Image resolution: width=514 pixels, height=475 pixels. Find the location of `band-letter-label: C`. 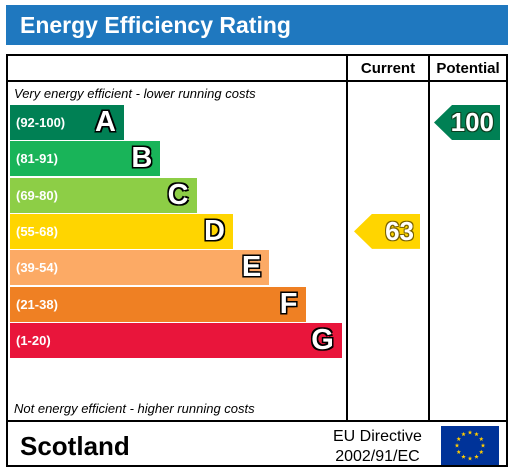

band-letter-label: C is located at coordinates (178, 194).